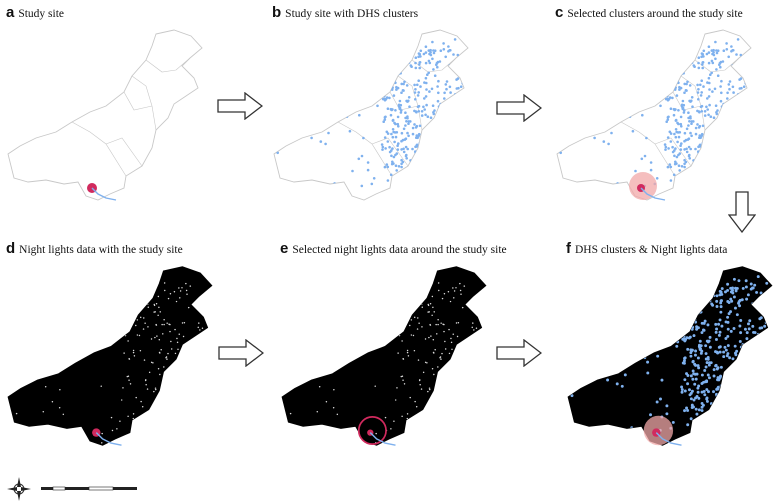 The width and height of the screenshot is (778, 503). What do you see at coordinates (655, 14) in the screenshot?
I see `panel-c-label: Selected clusters around the study site` at bounding box center [655, 14].